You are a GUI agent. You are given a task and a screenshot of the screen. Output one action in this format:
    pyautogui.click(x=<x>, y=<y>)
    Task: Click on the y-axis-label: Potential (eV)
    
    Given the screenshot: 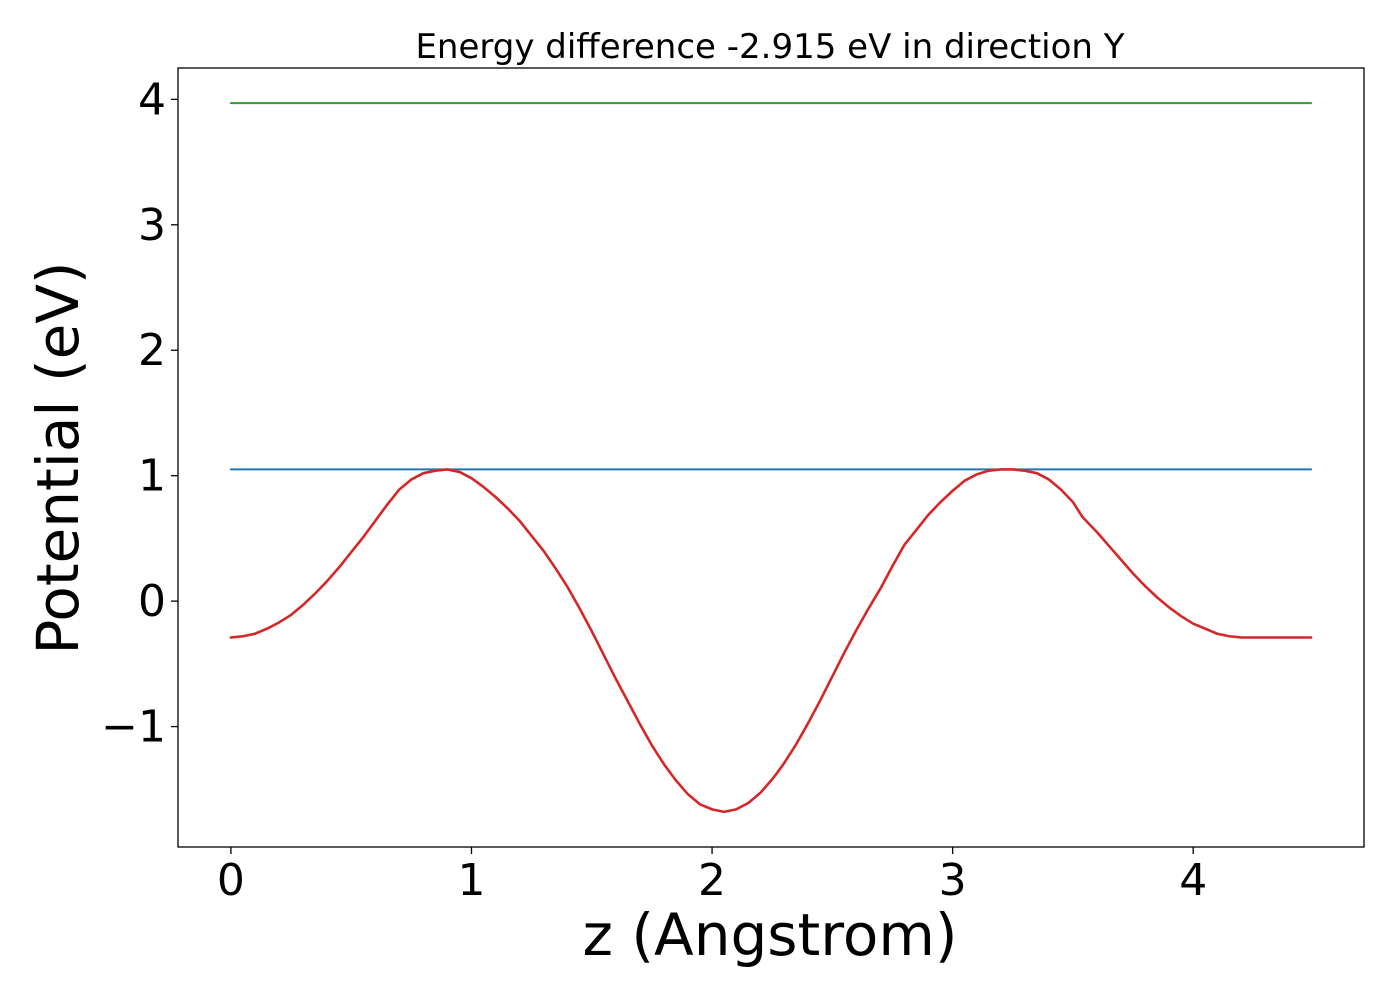 What is the action you would take?
    pyautogui.click(x=58, y=457)
    